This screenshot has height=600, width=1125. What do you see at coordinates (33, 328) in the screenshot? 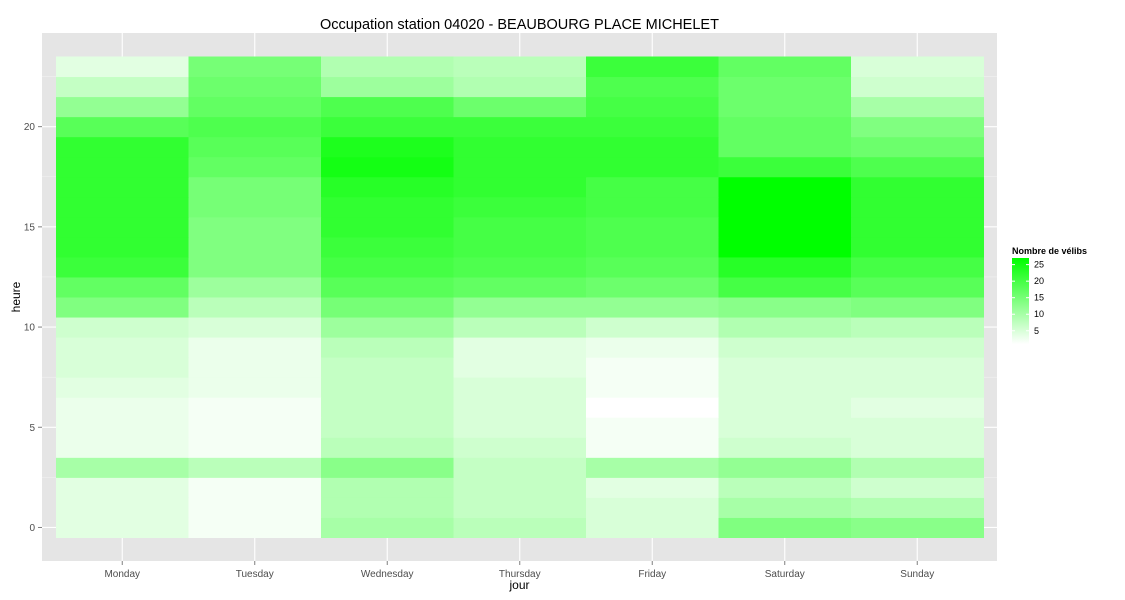
I see `y-axis-ticks: 0 5 10 15 20` at bounding box center [33, 328].